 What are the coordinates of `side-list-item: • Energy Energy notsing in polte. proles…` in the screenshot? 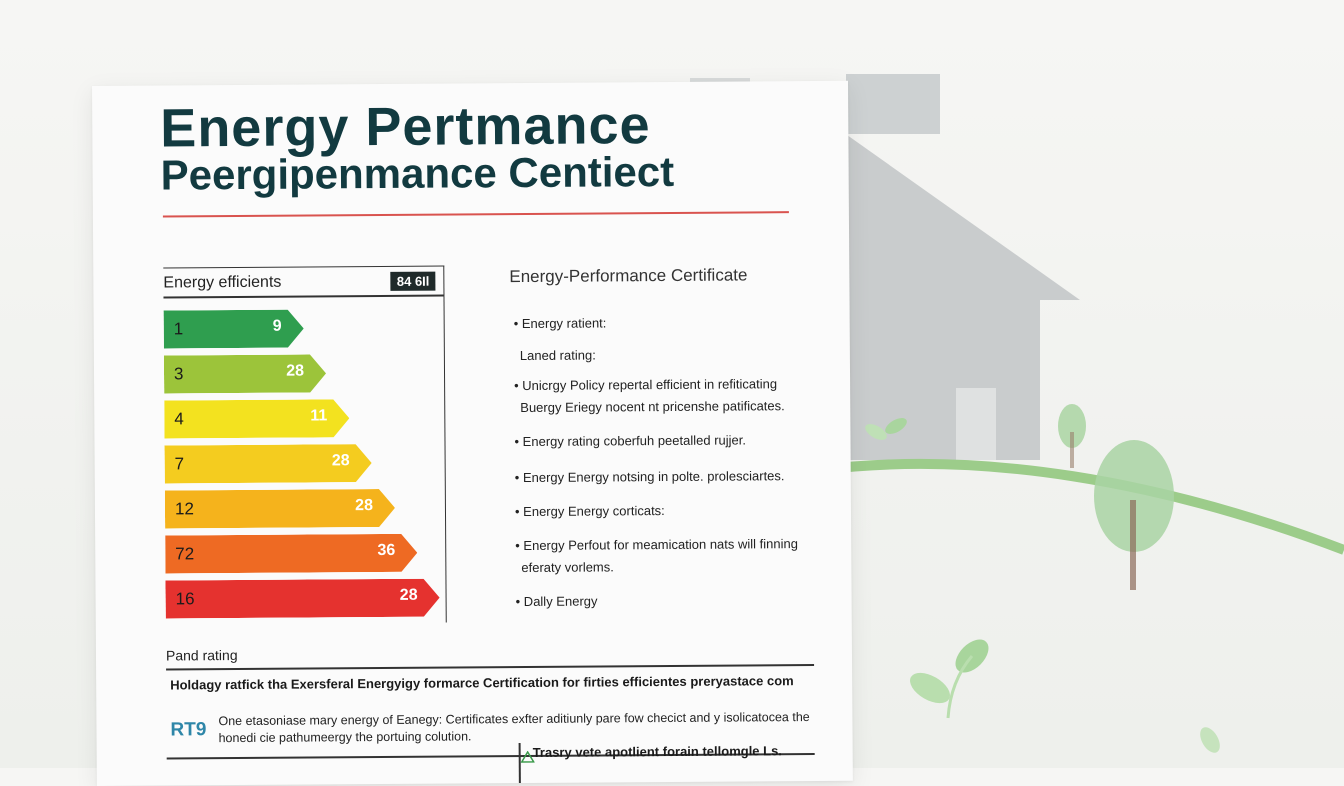 It's located at (649, 477).